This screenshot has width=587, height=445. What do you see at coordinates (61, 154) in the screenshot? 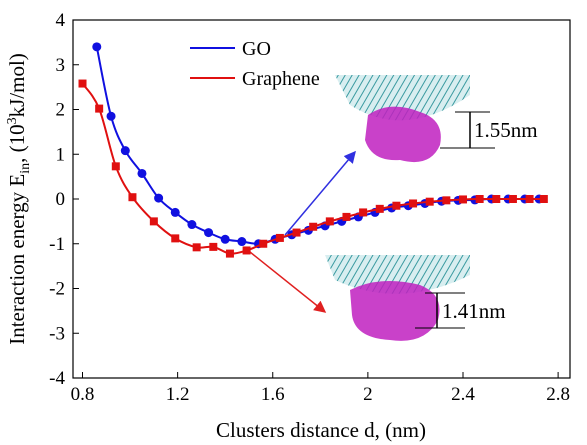
I see `y-tick-label: 1` at bounding box center [61, 154].